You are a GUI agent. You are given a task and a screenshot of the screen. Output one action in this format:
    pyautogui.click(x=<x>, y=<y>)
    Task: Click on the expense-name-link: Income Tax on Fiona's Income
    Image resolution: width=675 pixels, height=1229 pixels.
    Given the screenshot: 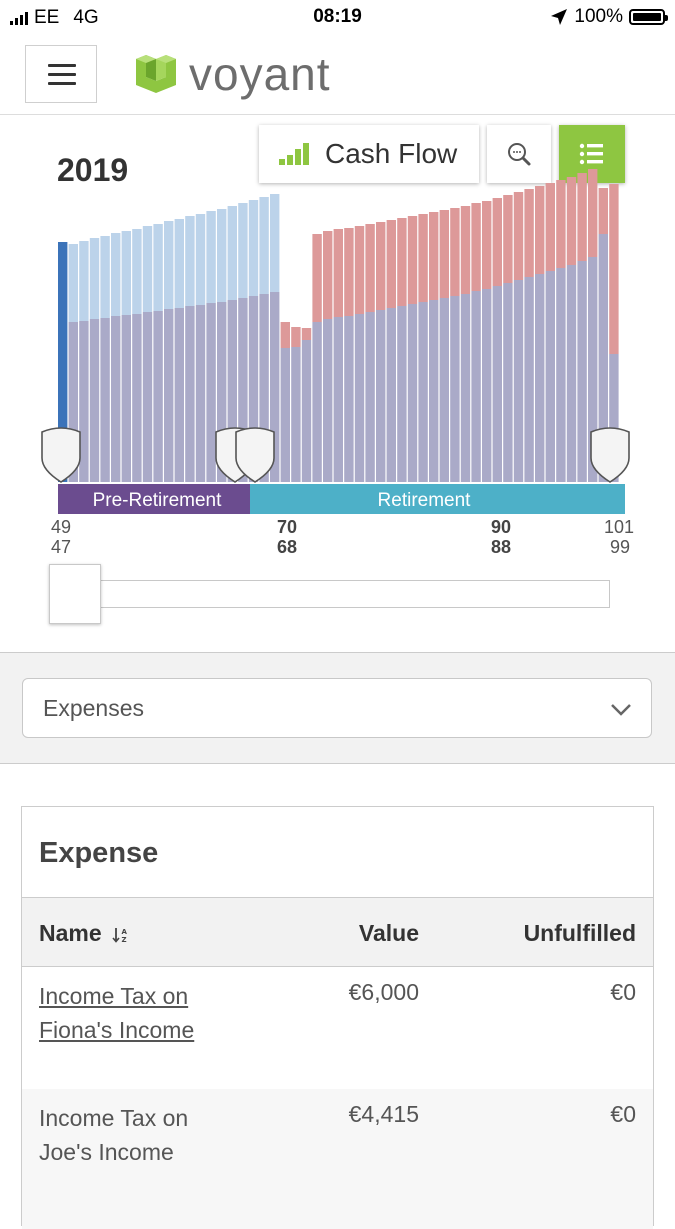 What is the action you would take?
    pyautogui.click(x=117, y=1013)
    